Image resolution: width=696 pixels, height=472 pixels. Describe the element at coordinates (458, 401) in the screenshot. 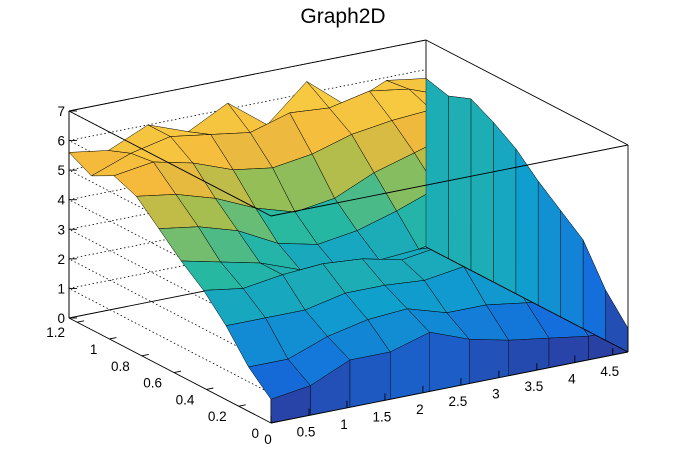

I see `x-tick-label: 2.5` at that location.